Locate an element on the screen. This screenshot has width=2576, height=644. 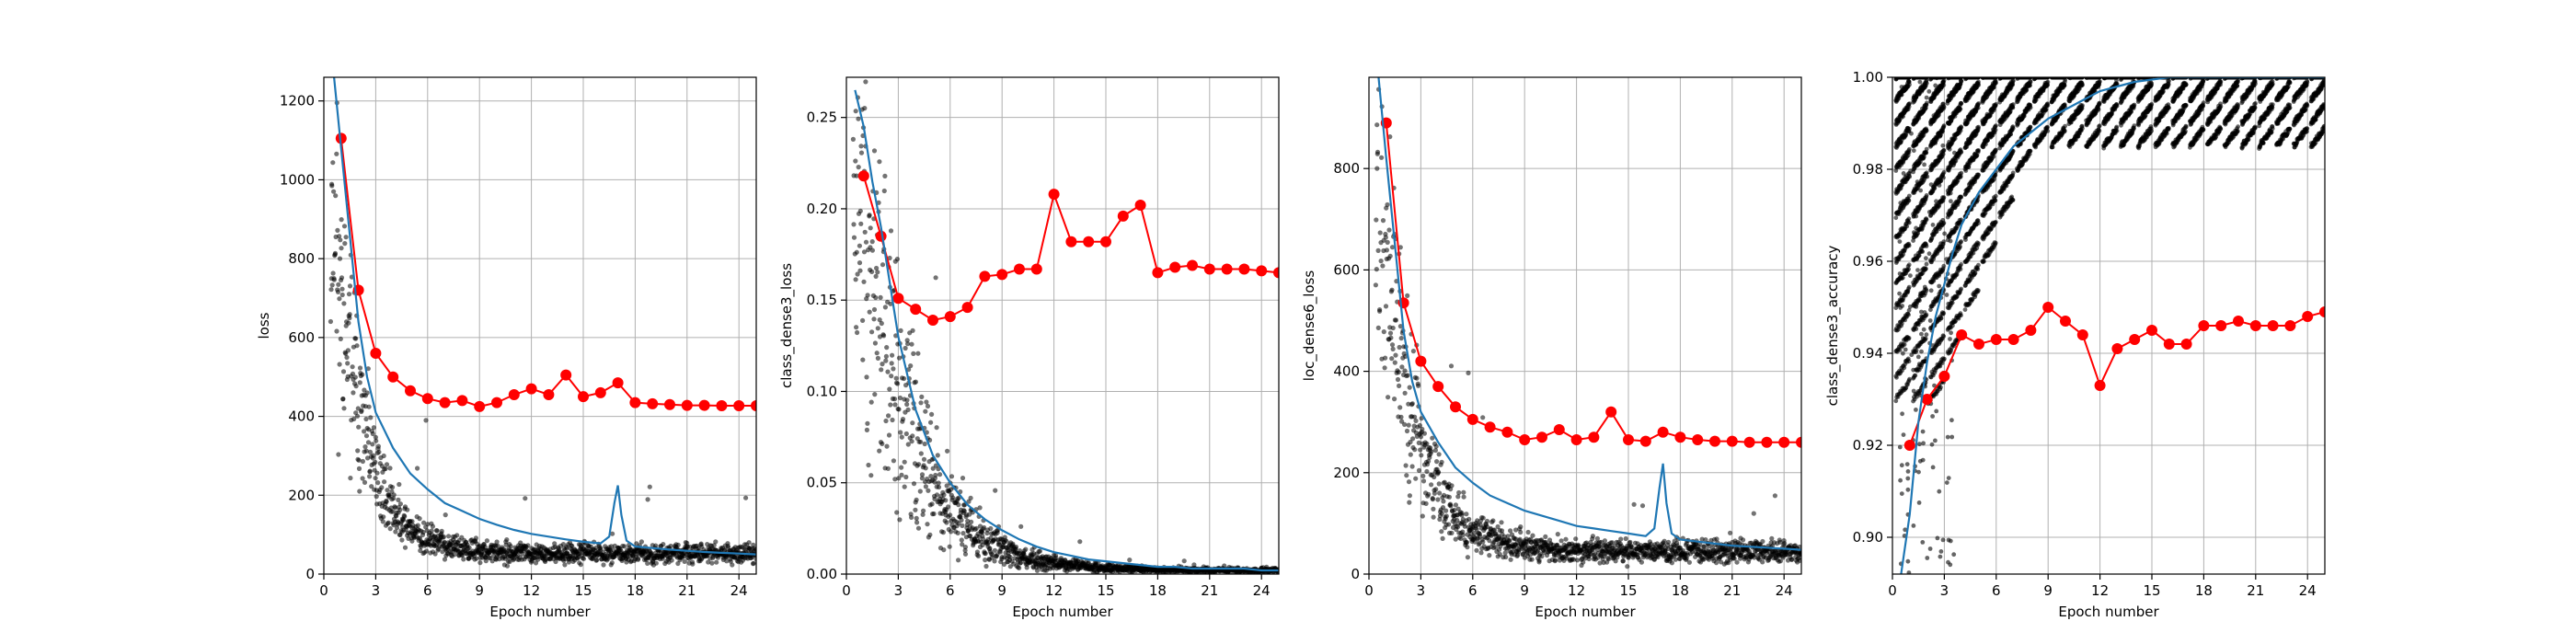
batch-points is located at coordinates (1064, 325).